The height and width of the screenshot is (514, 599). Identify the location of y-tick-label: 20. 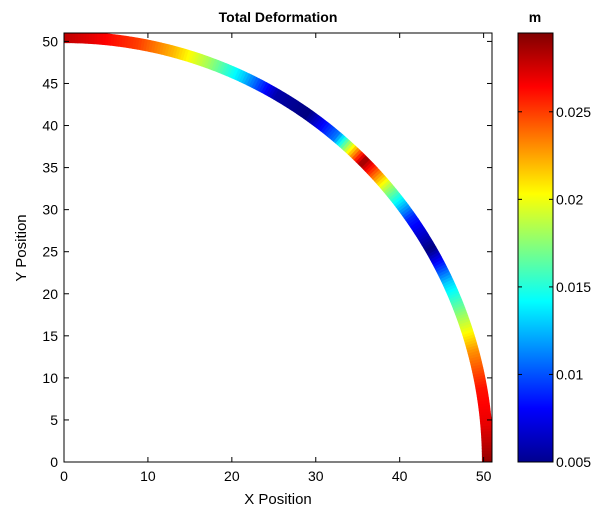
(50, 294).